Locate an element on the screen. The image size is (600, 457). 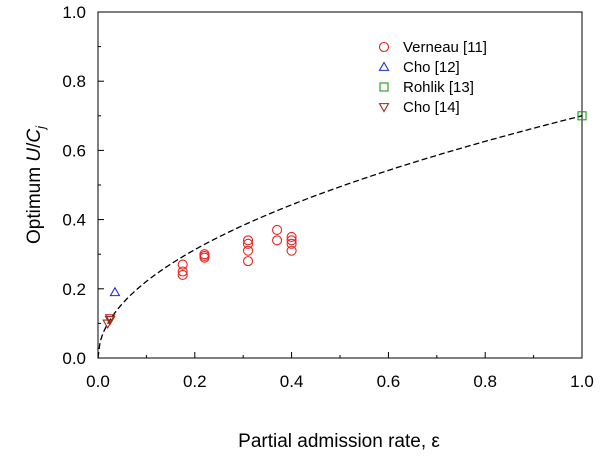
y-tick-label: 0.0 is located at coordinates (74, 358).